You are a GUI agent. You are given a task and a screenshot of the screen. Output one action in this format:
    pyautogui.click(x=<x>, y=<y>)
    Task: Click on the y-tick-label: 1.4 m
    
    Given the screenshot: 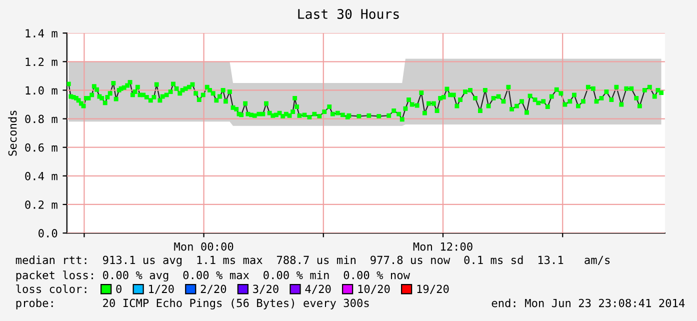 What is the action you would take?
    pyautogui.click(x=42, y=33)
    